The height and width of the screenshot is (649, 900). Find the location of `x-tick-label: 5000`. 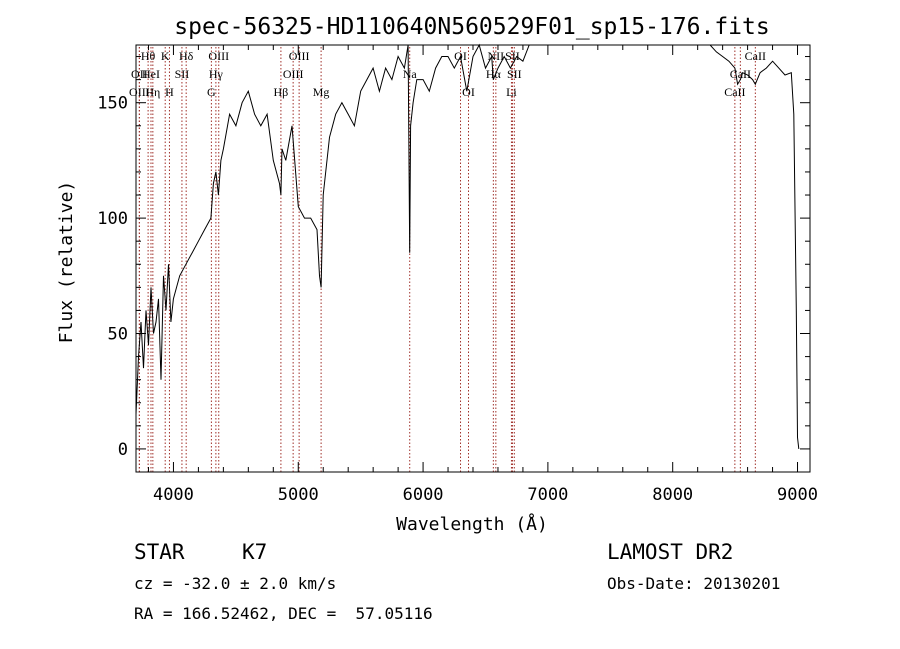

x-tick-label: 5000 is located at coordinates (298, 495).